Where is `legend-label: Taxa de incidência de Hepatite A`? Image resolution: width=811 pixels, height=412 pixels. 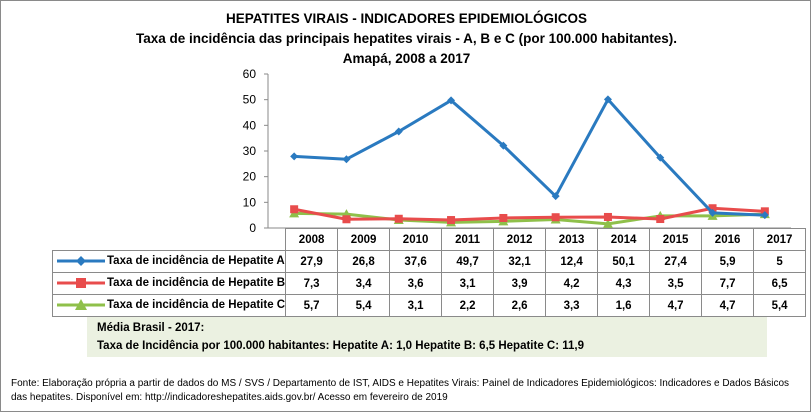 legend-label: Taxa de incidência de Hepatite A is located at coordinates (196, 261).